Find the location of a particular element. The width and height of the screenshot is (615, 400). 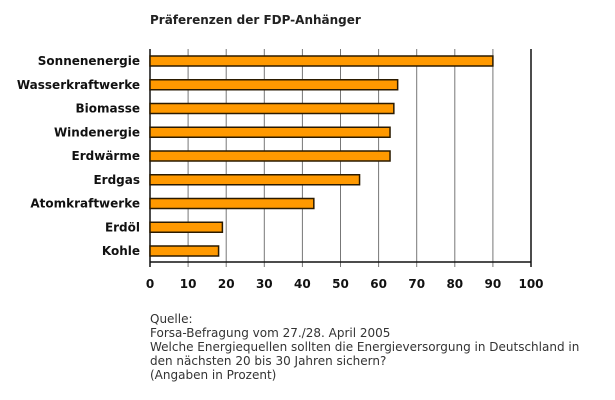

chart-title: Präferenzen der FDP-Anhänger is located at coordinates (255, 20).